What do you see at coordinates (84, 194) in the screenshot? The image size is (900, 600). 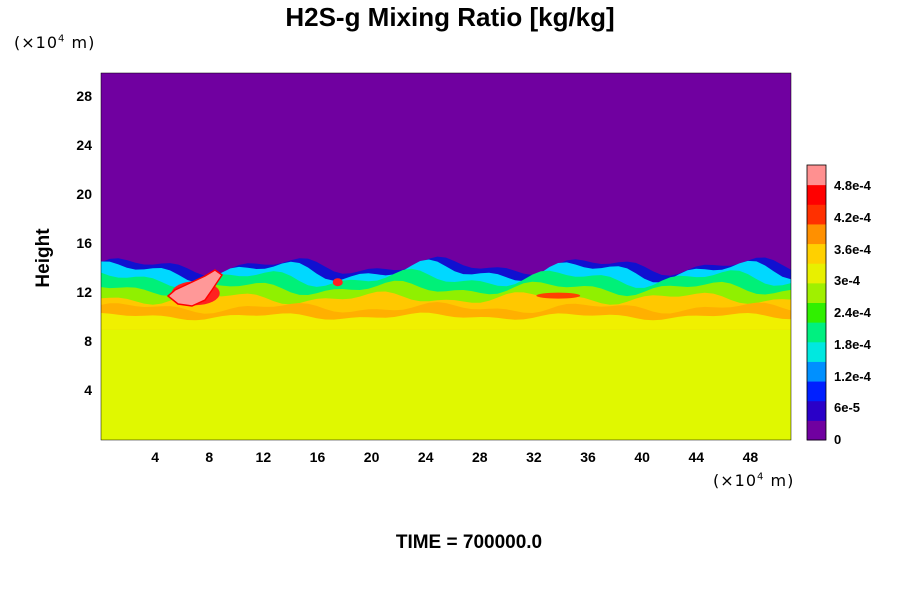 I see `y-tick-label: 20` at bounding box center [84, 194].